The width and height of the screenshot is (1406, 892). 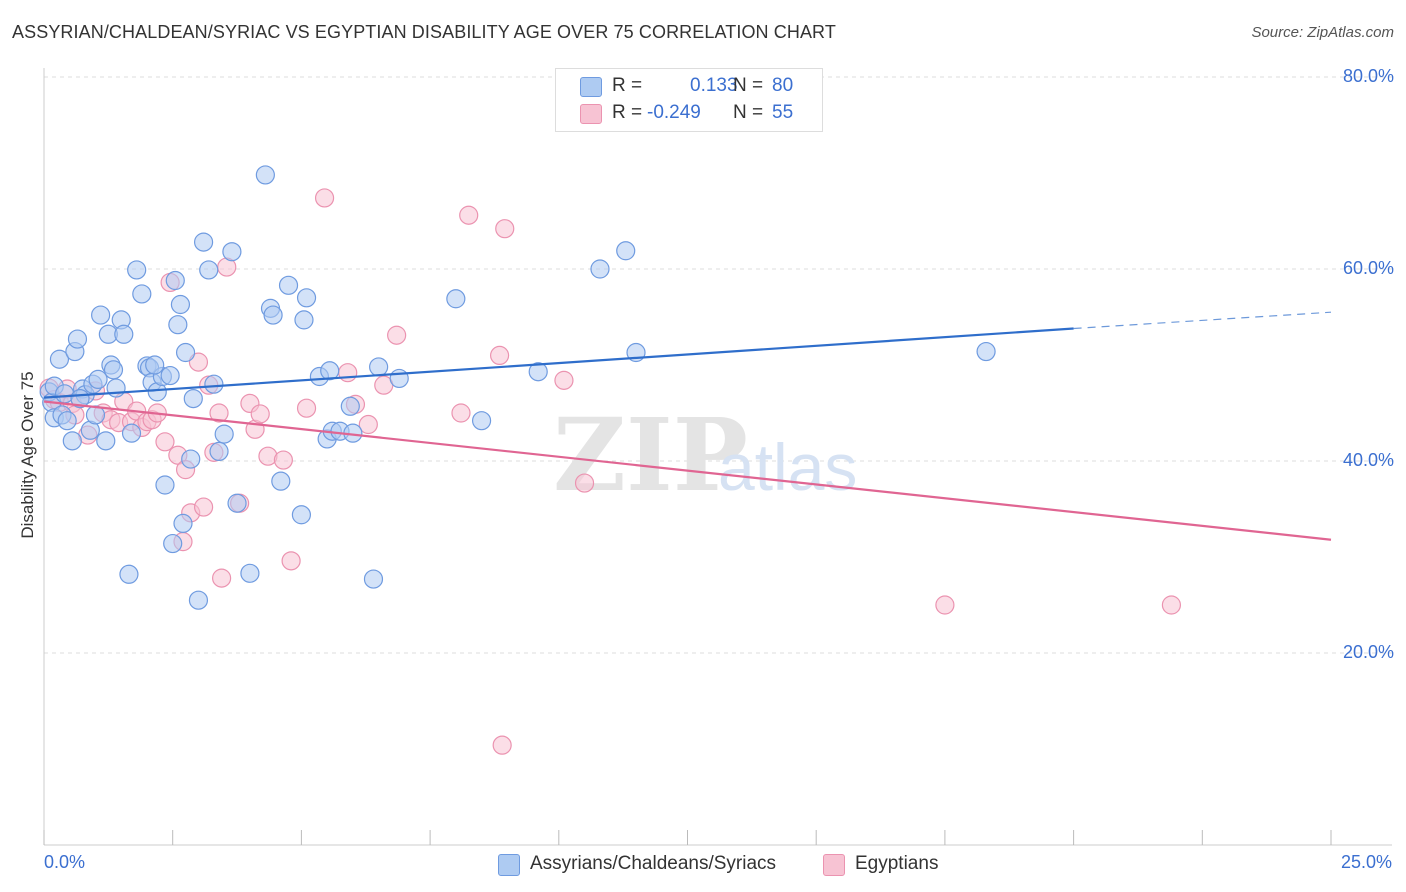 What do you see at coordinates (834, 865) in the screenshot?
I see `series-swatch-pink` at bounding box center [834, 865].